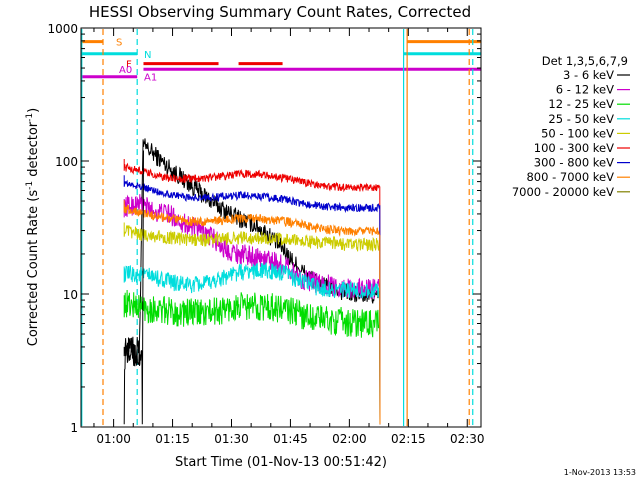 This screenshot has width=640, height=480. I want to click on y-axis-label: Corrected Count Rate (s-1 detector-1), so click(33, 227).